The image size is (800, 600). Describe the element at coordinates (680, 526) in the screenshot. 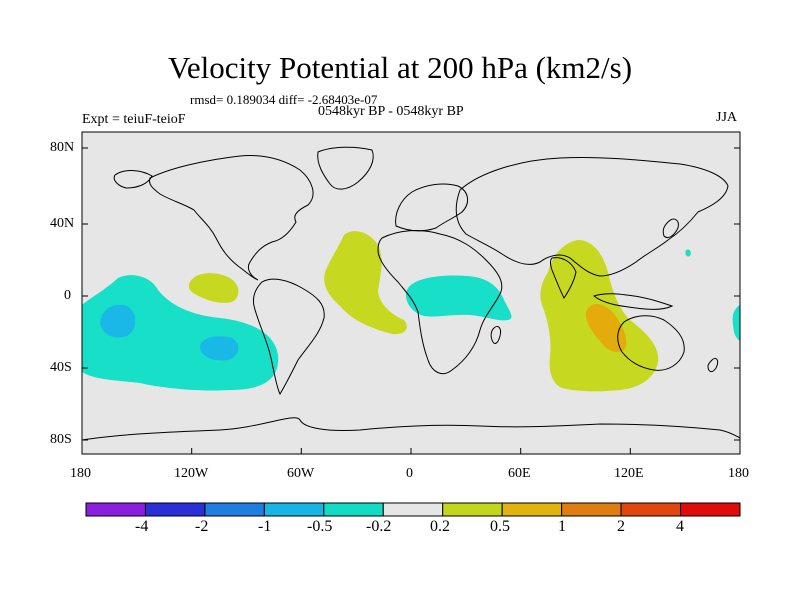

I see `colorbar-label: 4` at that location.